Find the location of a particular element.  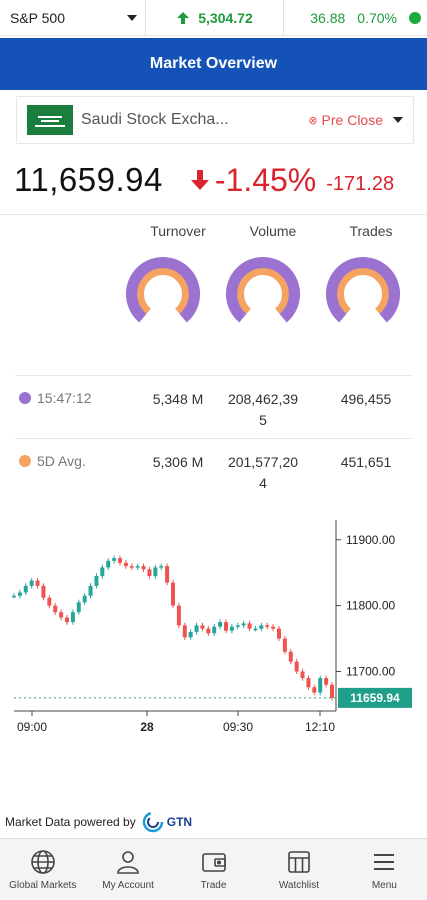

saudi-flag-icon is located at coordinates (50, 120).